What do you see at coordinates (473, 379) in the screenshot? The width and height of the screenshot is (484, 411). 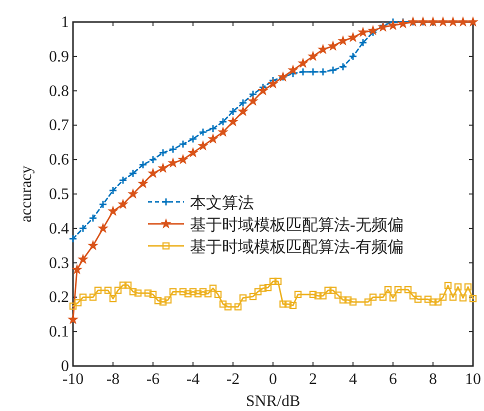 I see `x-tick-label: 10` at bounding box center [473, 379].